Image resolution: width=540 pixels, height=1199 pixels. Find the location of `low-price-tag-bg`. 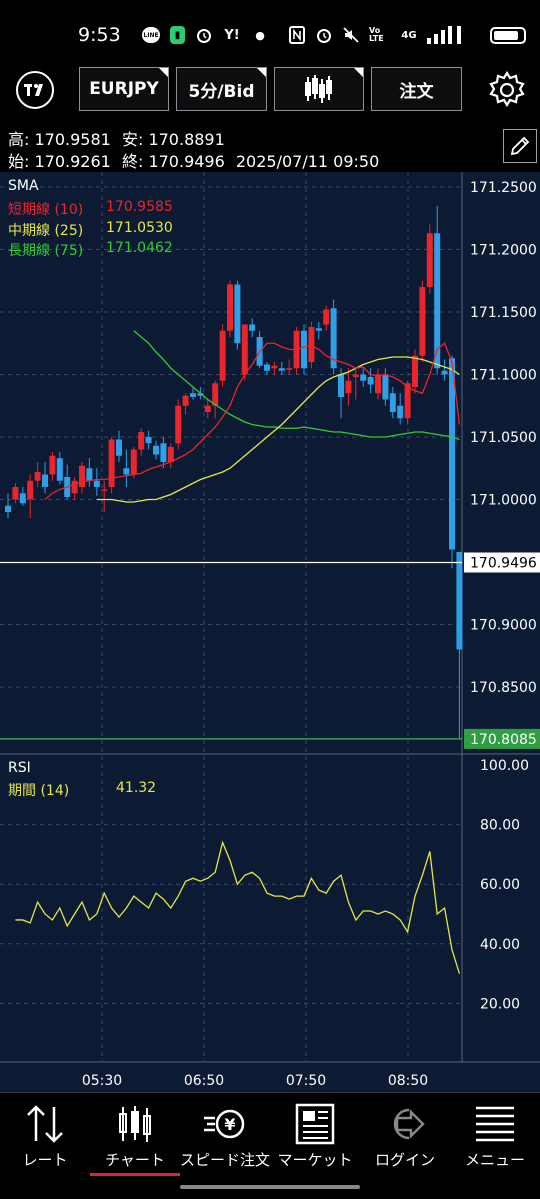

low-price-tag-bg is located at coordinates (502, 738).